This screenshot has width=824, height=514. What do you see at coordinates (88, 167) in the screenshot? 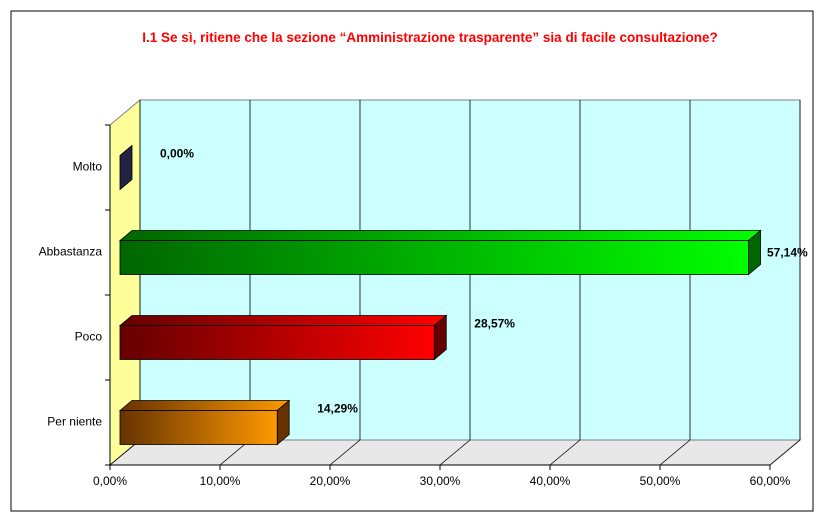
I see `y-tick-label: Molto` at bounding box center [88, 167].